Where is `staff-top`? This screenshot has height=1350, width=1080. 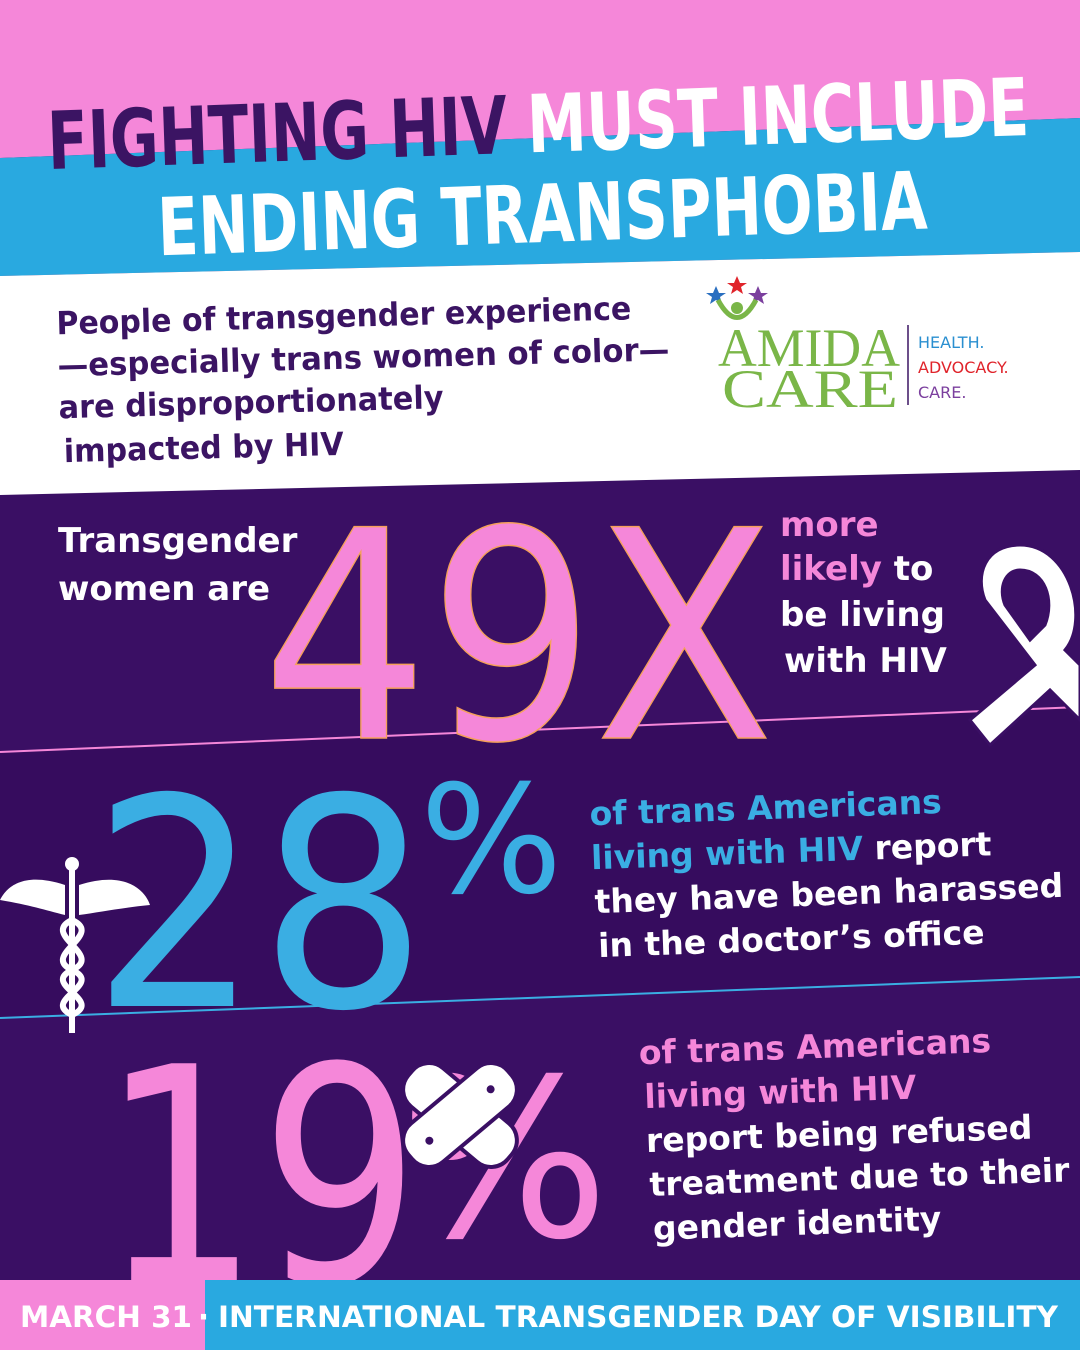 staff-top is located at coordinates (72, 864).